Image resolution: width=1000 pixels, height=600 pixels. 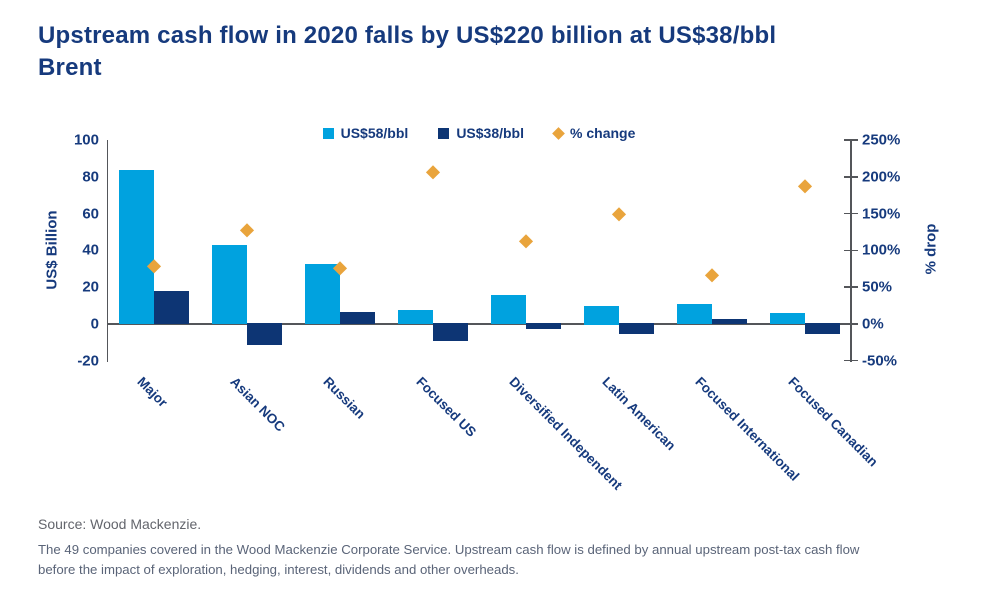 What do you see at coordinates (638, 414) in the screenshot?
I see `category-label: Latin American` at bounding box center [638, 414].